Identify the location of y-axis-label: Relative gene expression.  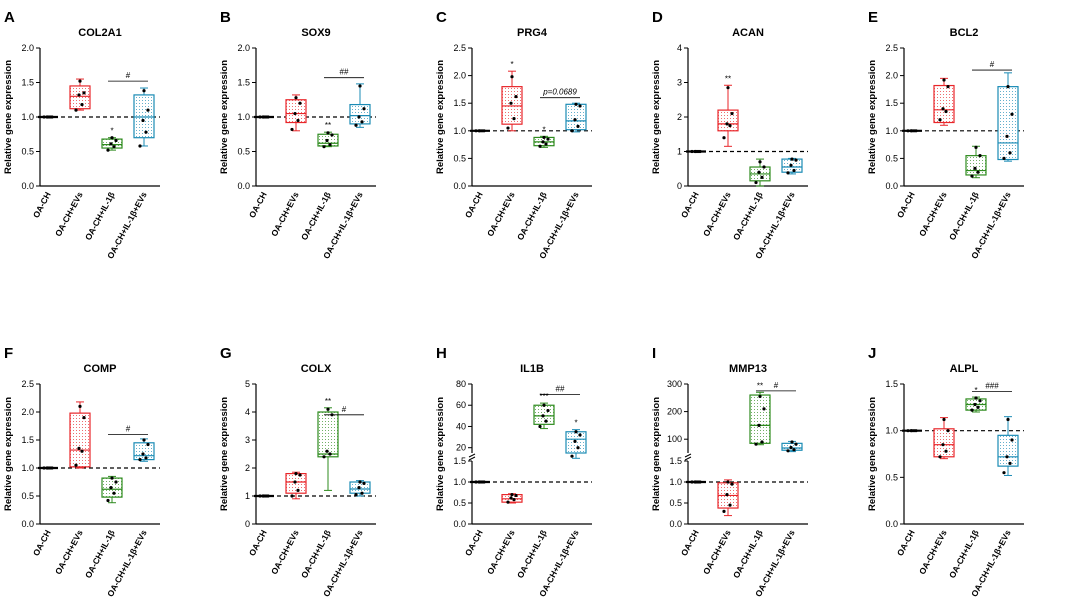
(8, 117).